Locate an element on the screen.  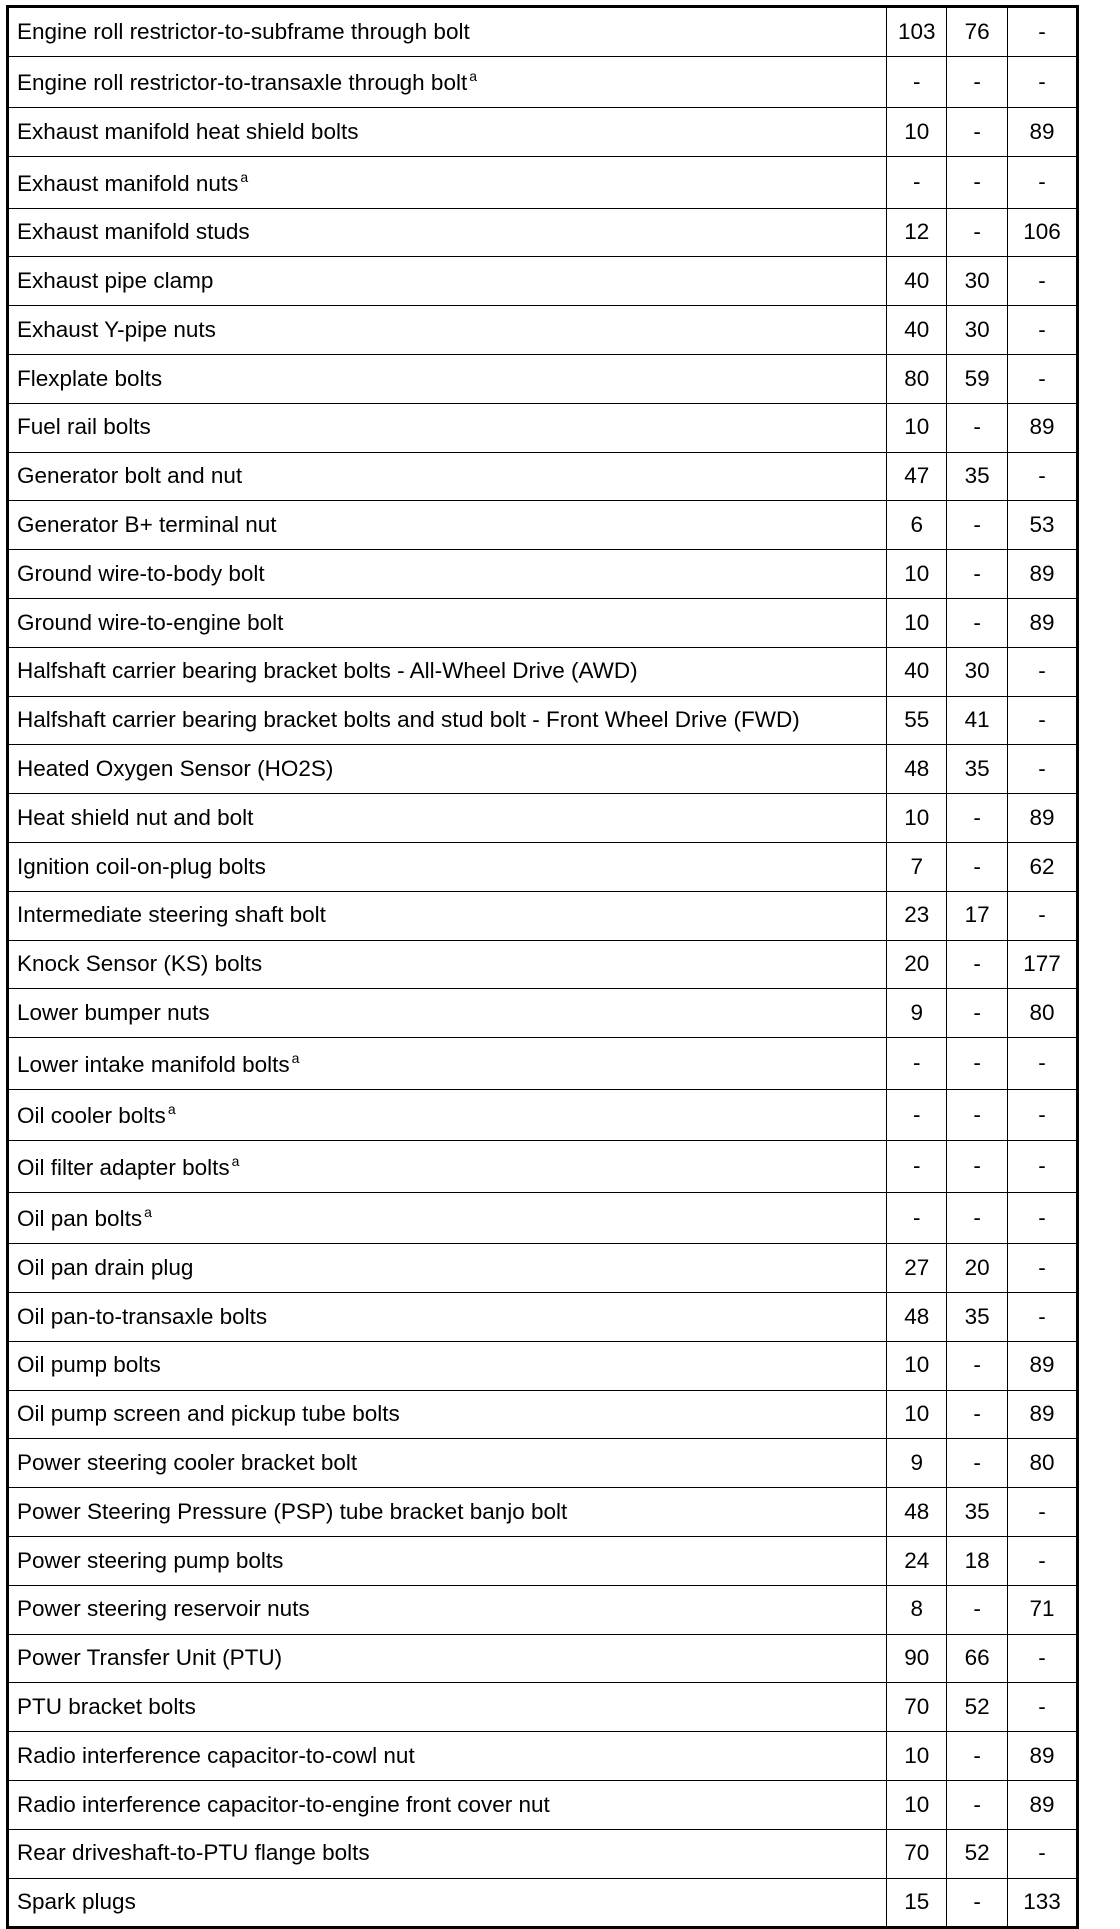
component-name: Spark plugs is located at coordinates (447, 1903).